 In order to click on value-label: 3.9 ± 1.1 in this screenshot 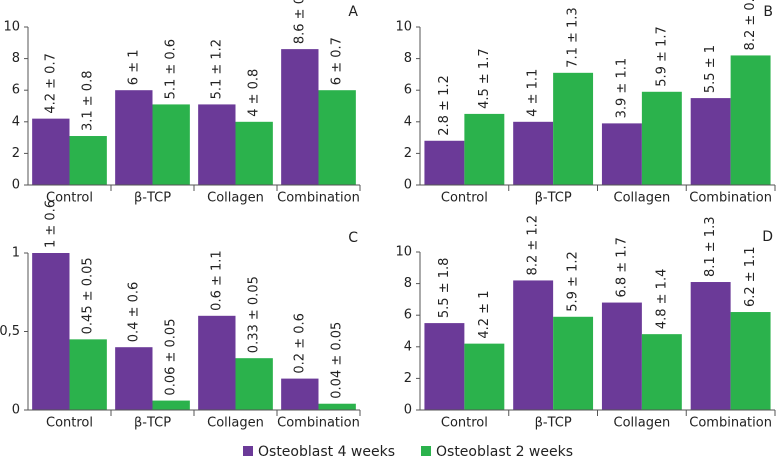, I will do `click(621, 88)`.